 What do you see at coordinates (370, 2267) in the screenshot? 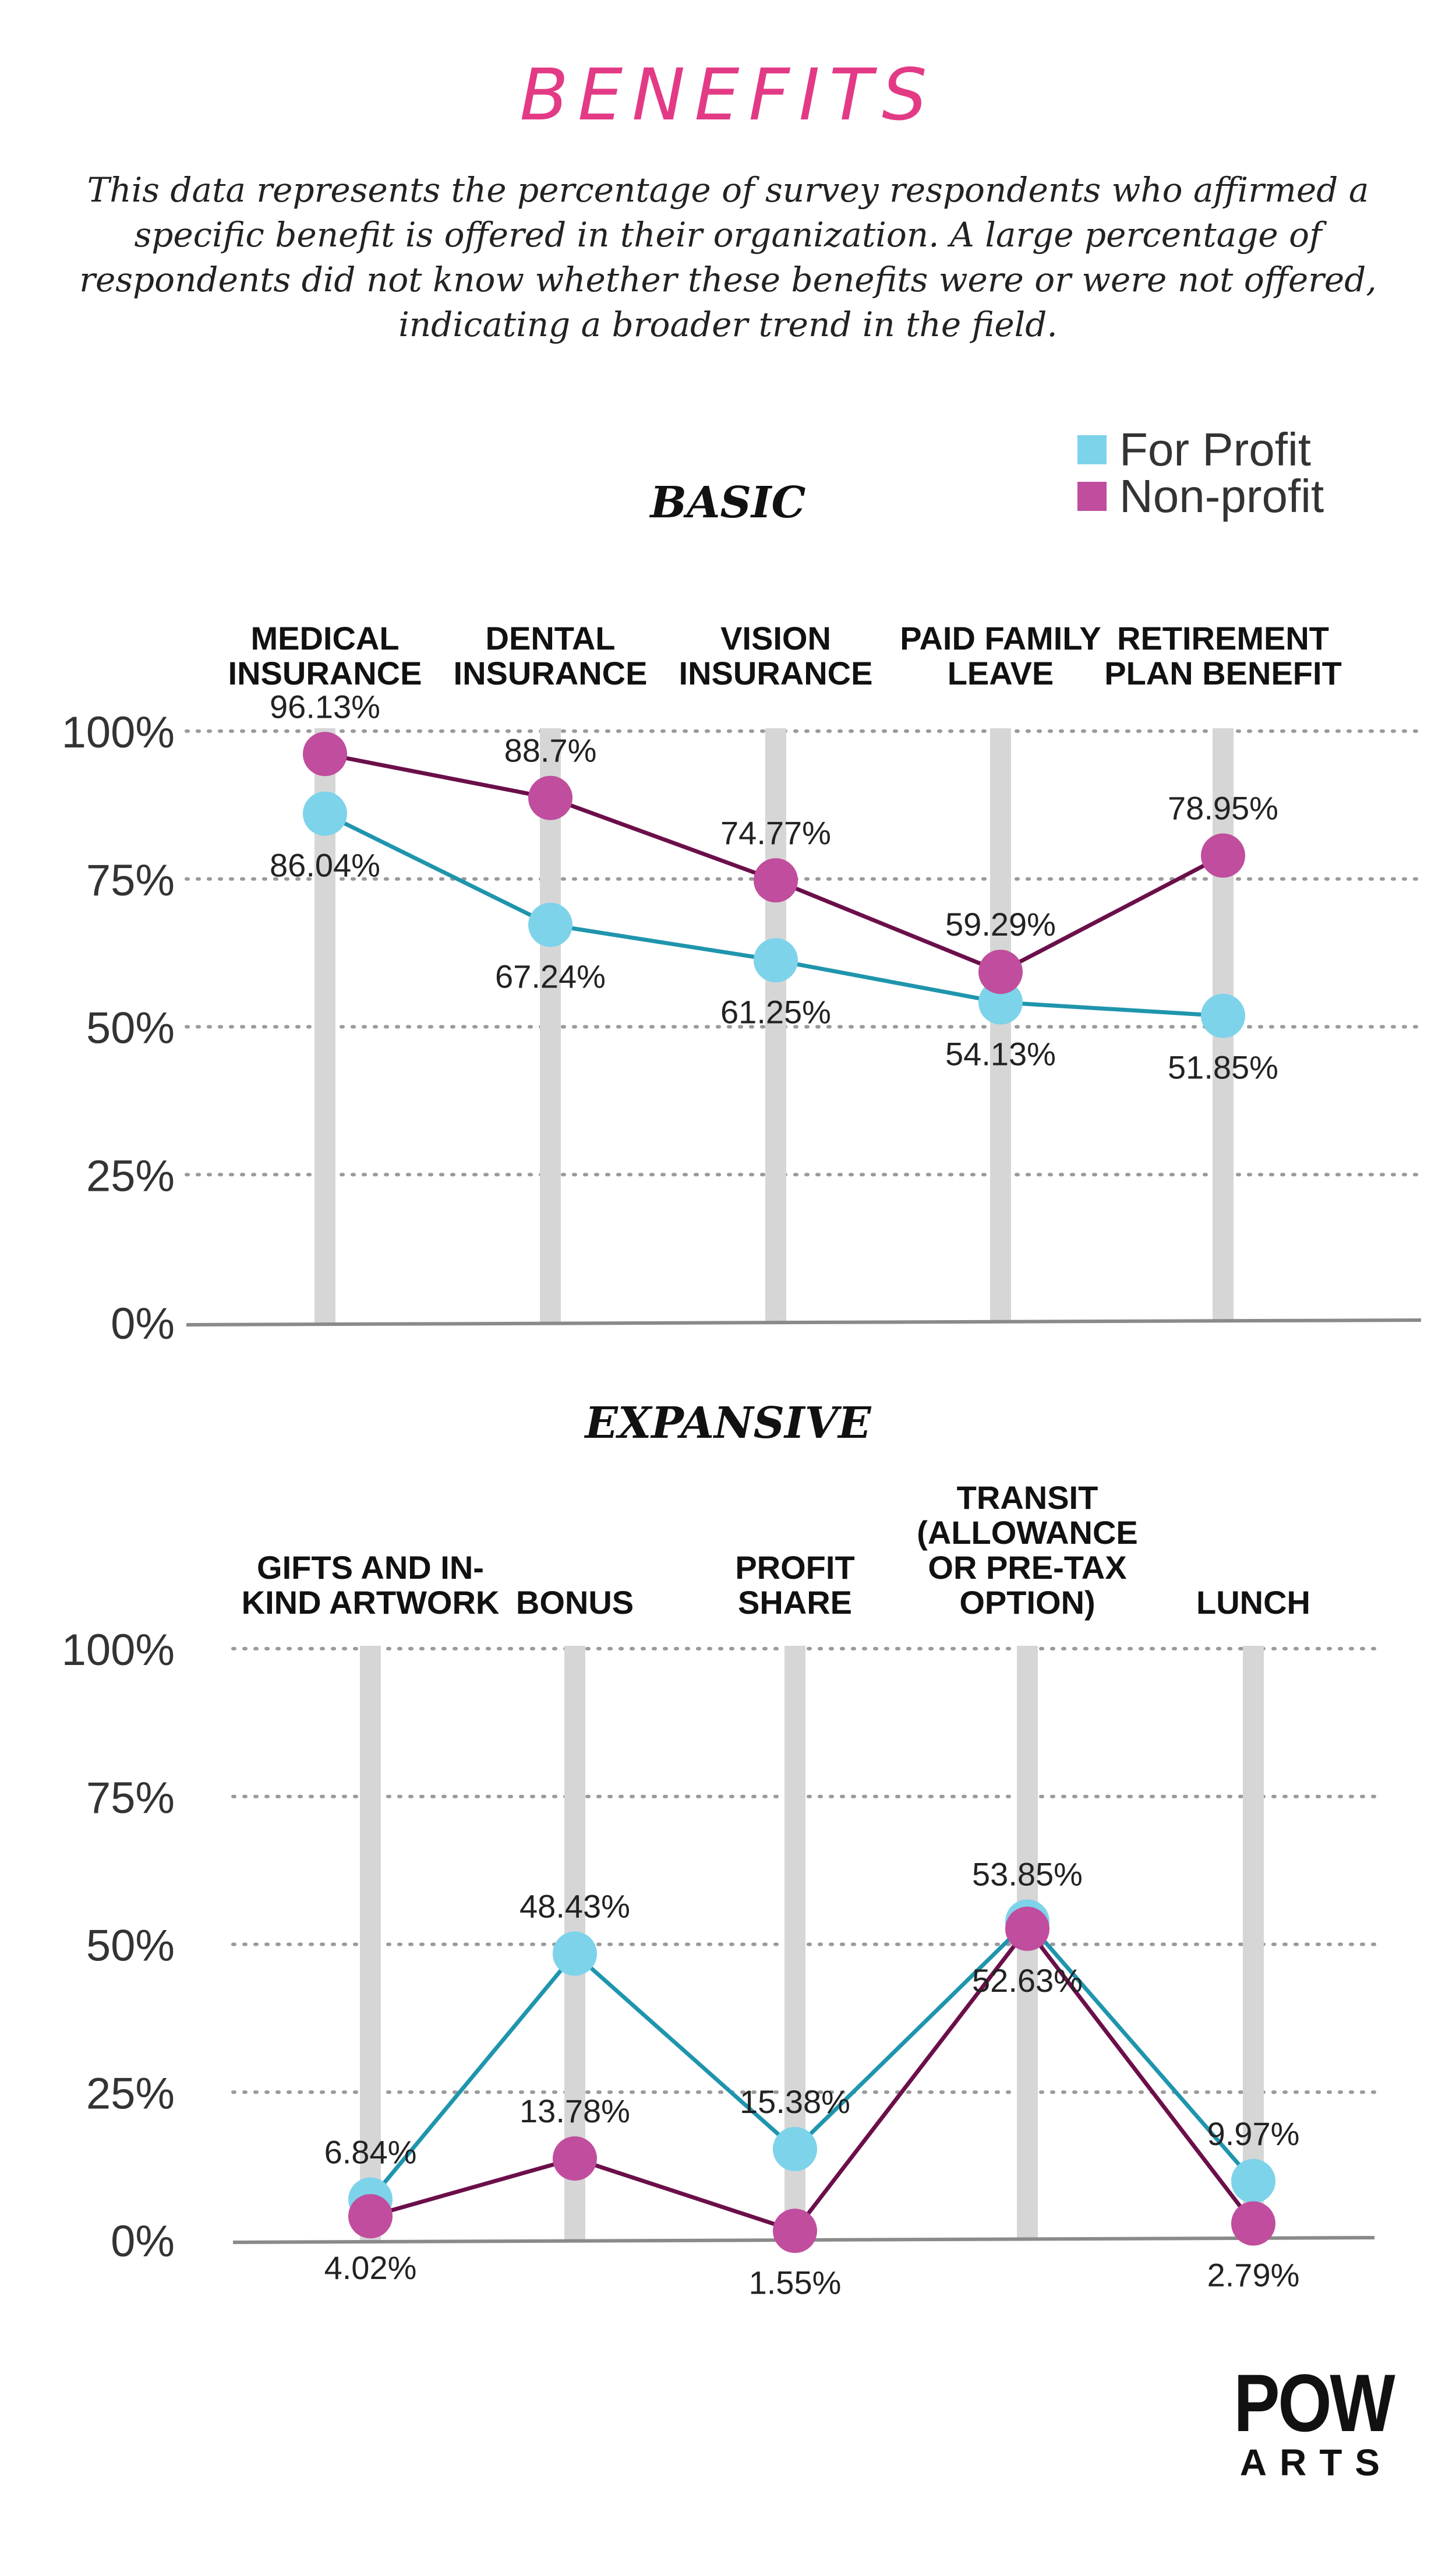
I see `expansive-non-profit-data-label: 4.02%` at bounding box center [370, 2267].